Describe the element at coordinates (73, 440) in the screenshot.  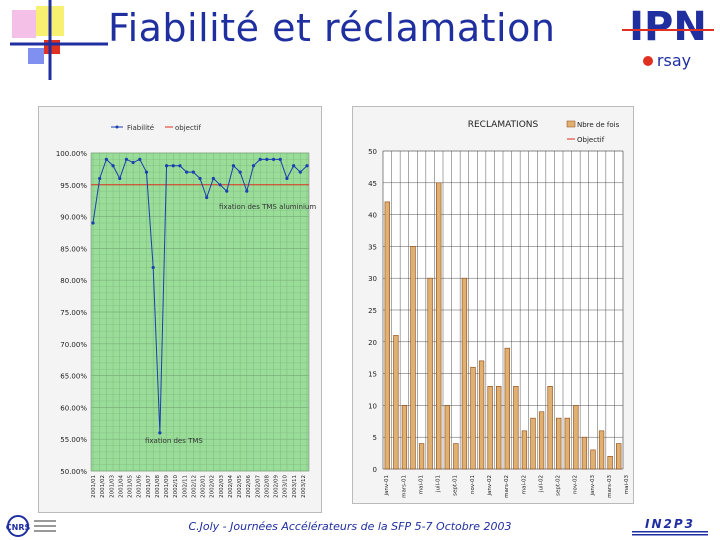
I see `reliability-ytick-label: 55.00%` at that location.